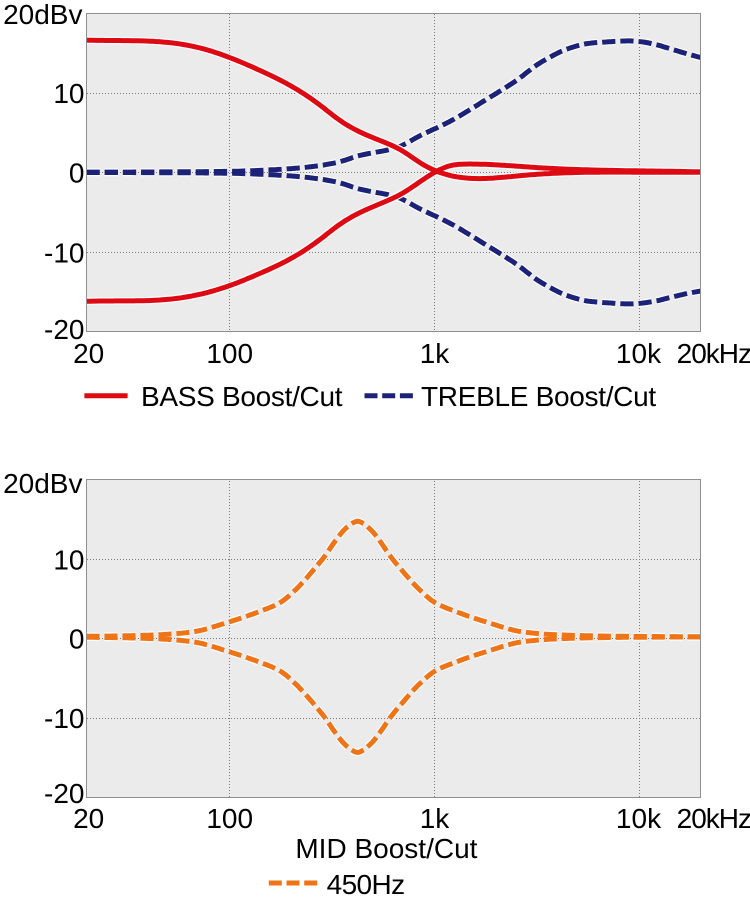 Image resolution: width=750 pixels, height=901 pixels. Describe the element at coordinates (386, 848) in the screenshot. I see `svg-text: MID Boost/Cut` at that location.